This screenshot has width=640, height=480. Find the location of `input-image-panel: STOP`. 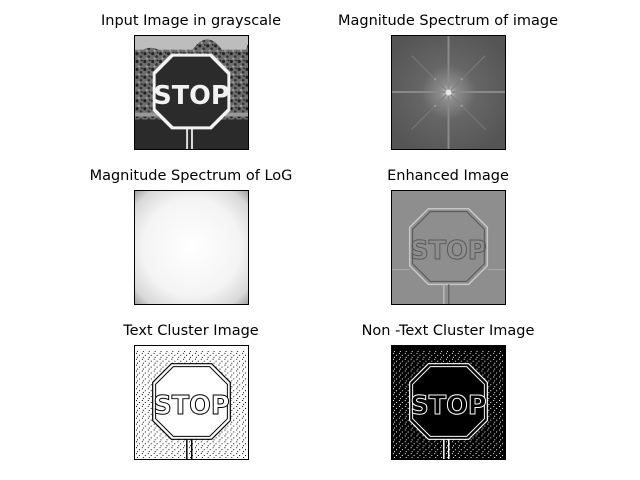

input-image-panel: STOP is located at coordinates (191, 92).